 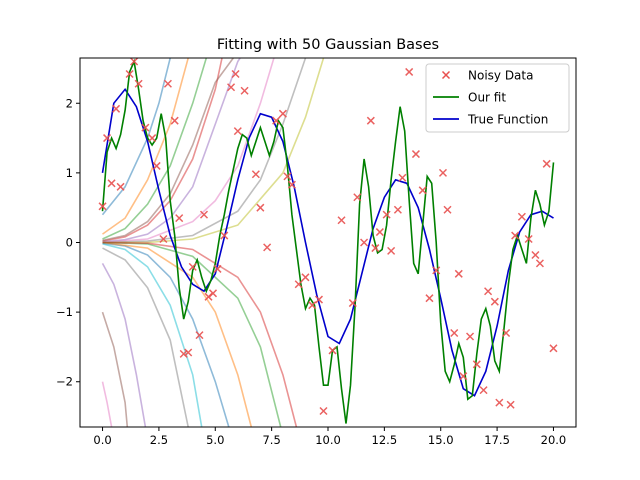 I want to click on y-tick-label: −2, so click(x=64, y=382).